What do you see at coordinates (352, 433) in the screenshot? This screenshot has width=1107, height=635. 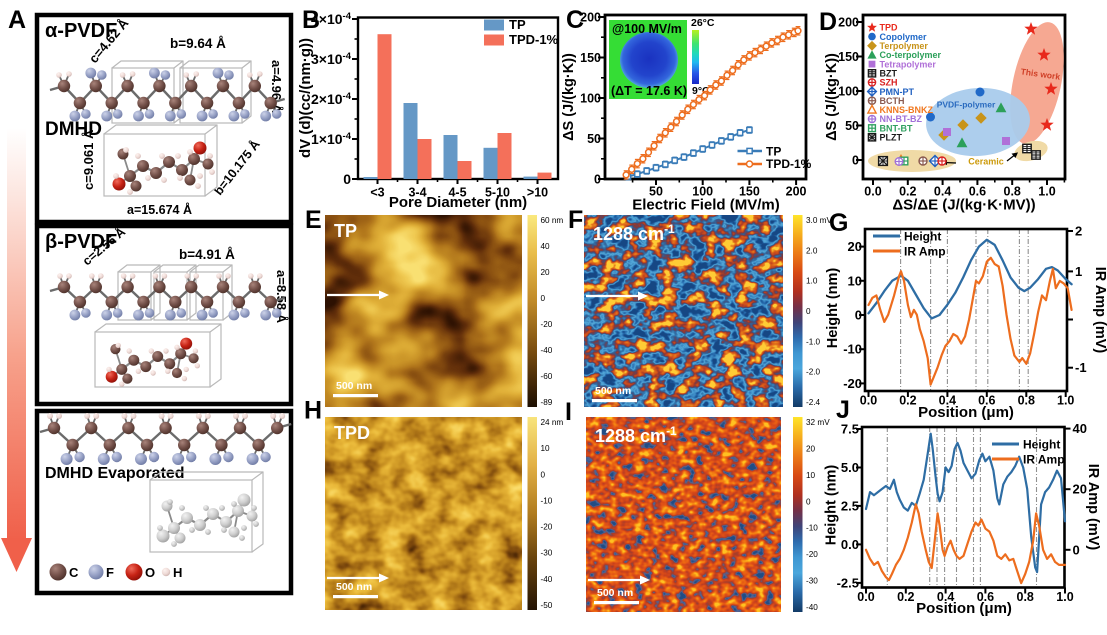 I see `svg-text: TPD` at bounding box center [352, 433].